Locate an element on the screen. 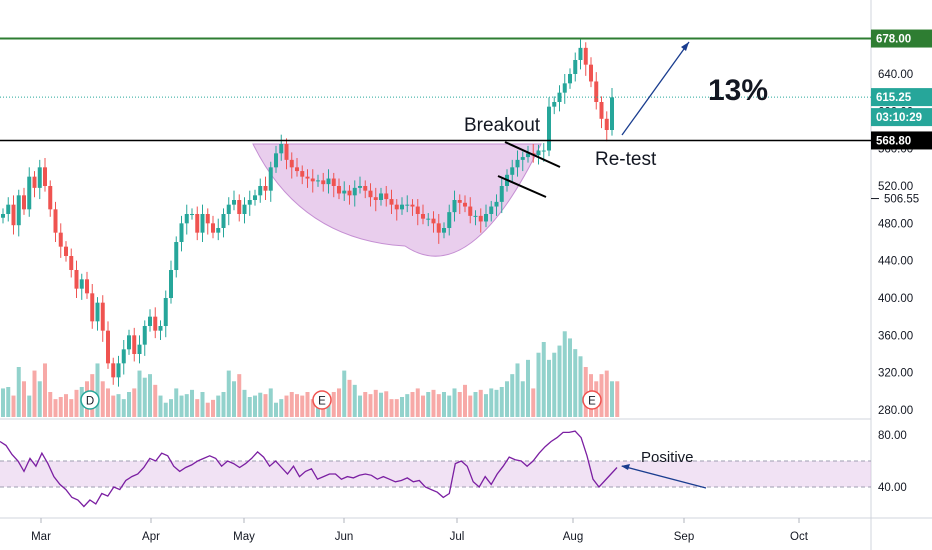  rsi-line is located at coordinates (309, 469).